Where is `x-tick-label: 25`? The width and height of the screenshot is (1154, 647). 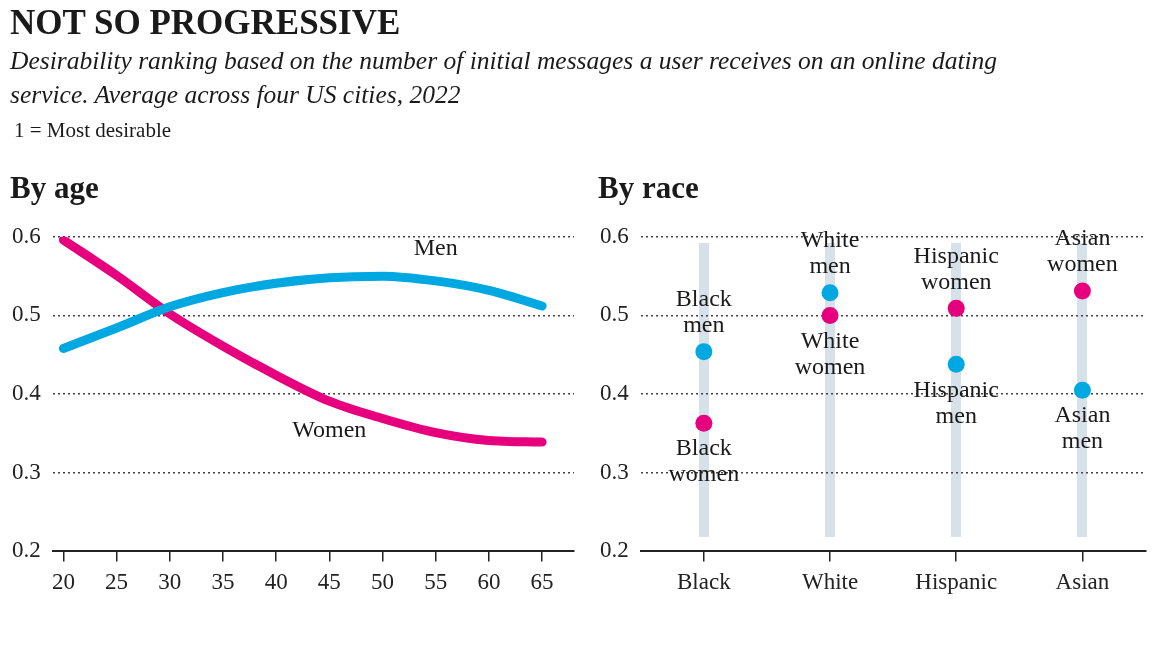
x-tick-label: 25 is located at coordinates (117, 582).